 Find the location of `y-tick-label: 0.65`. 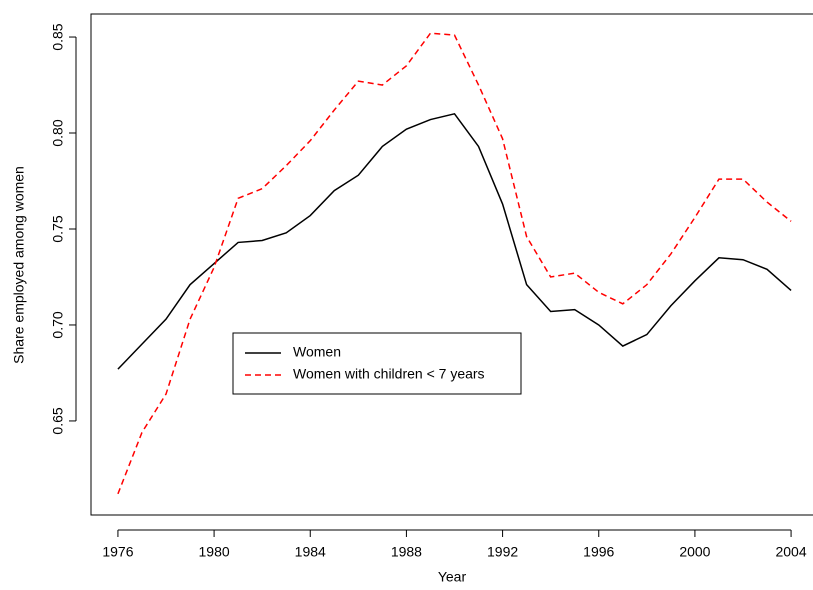

y-tick-label: 0.65 is located at coordinates (58, 420).